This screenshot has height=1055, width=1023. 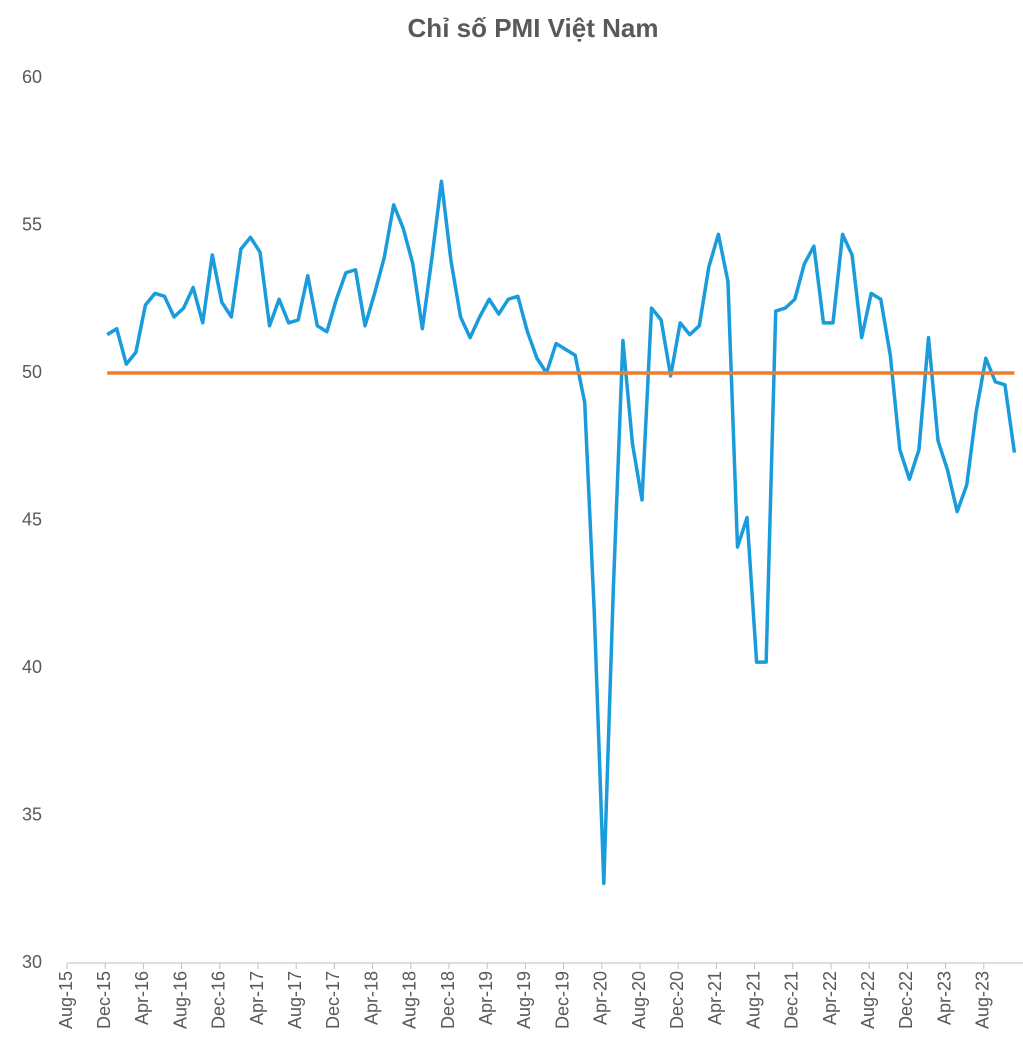 What do you see at coordinates (983, 1000) in the screenshot?
I see `x-tick-label: Aug-23` at bounding box center [983, 1000].